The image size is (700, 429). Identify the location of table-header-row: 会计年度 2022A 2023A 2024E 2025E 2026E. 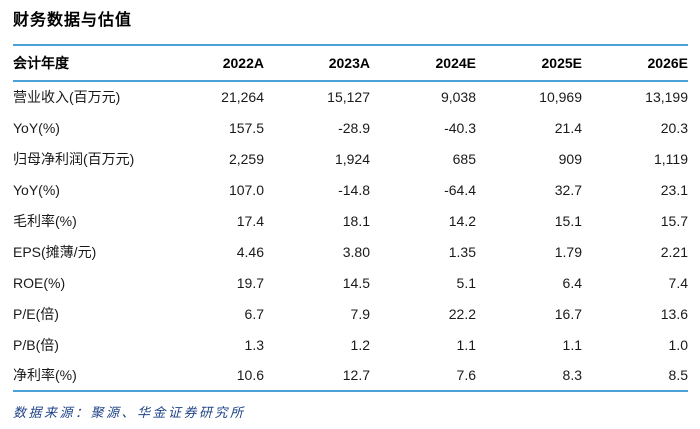
(350, 63).